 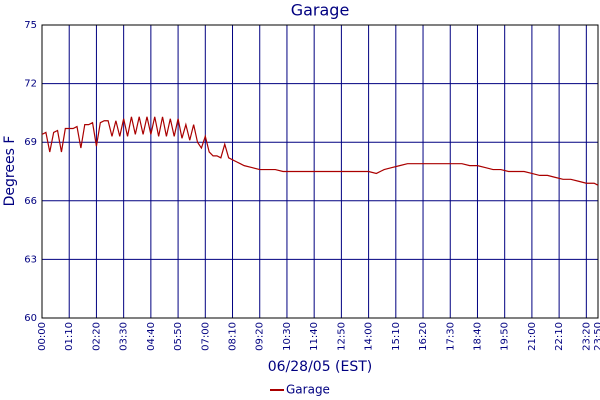 What do you see at coordinates (369, 336) in the screenshot?
I see `x-tick-label: 14:00` at bounding box center [369, 336].